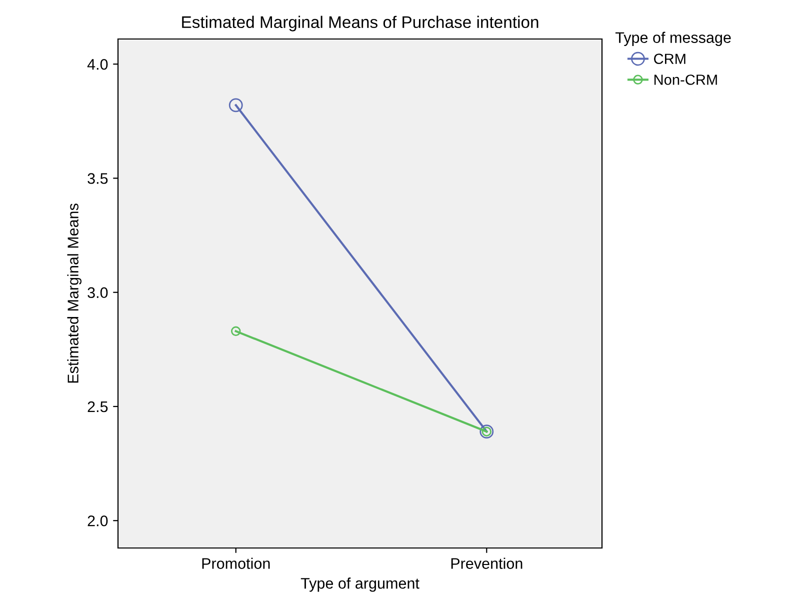 Image resolution: width=801 pixels, height=614 pixels. What do you see at coordinates (673, 39) in the screenshot?
I see `legend-title: Type of message` at bounding box center [673, 39].